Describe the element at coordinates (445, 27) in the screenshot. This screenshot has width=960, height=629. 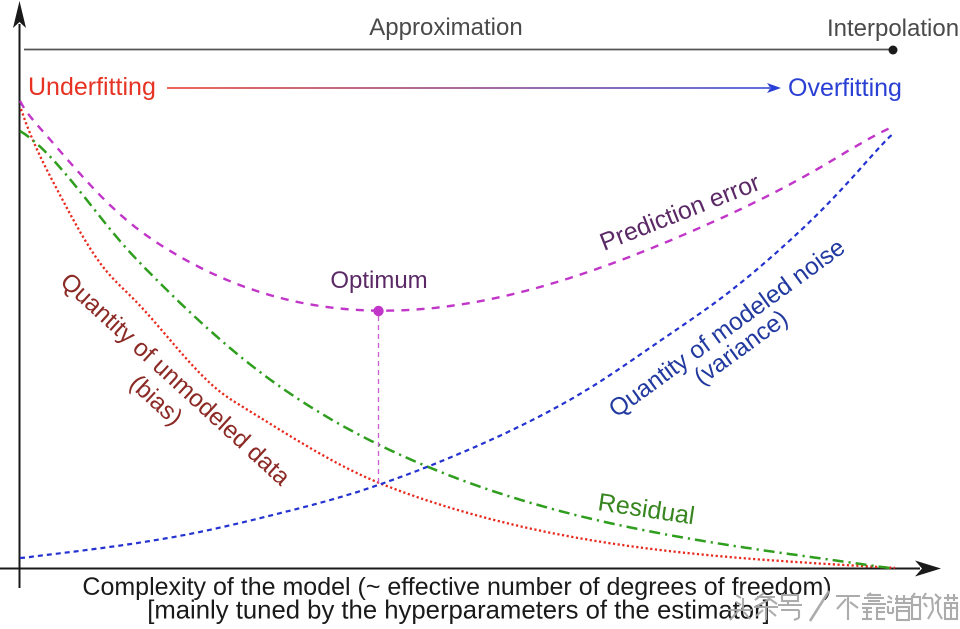
I see `svg-text: Approximation` at that location.